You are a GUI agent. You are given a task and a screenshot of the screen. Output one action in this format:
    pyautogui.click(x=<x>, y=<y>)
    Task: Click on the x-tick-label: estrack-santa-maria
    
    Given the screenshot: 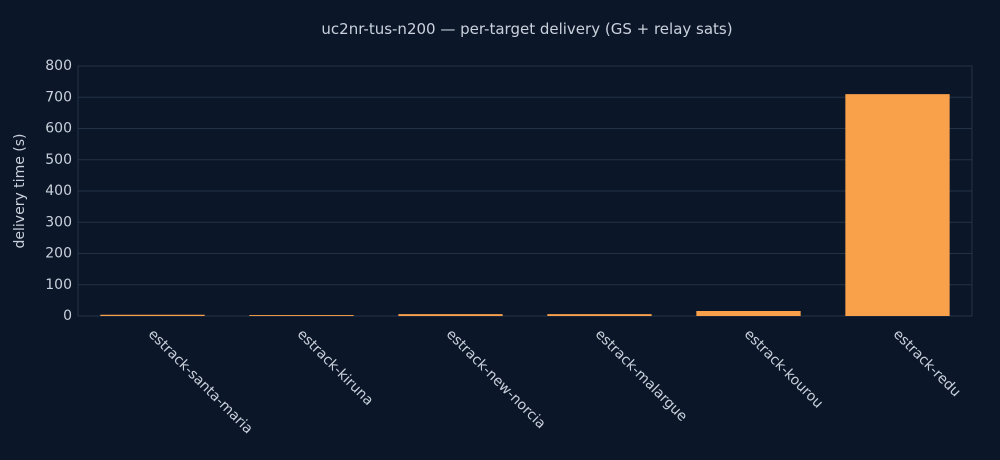 What is the action you would take?
    pyautogui.click(x=200, y=381)
    